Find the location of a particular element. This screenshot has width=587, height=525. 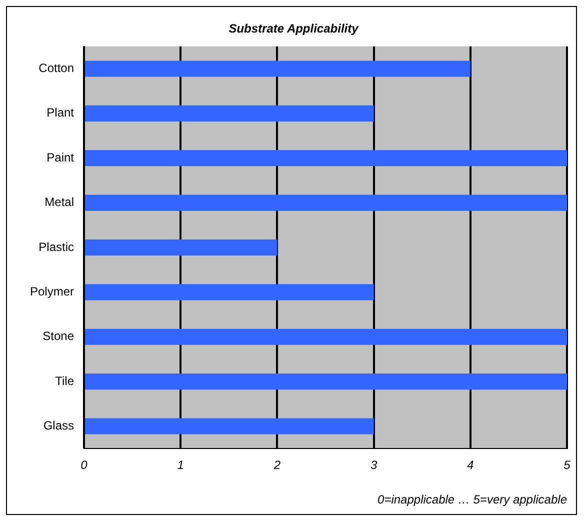

y-tick-label: Paint is located at coordinates (60, 157).